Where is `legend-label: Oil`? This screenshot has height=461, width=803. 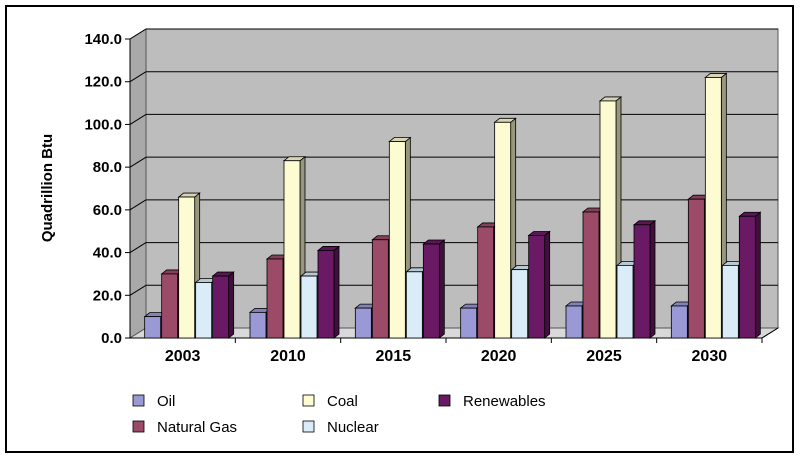
legend-label: Oil is located at coordinates (166, 401).